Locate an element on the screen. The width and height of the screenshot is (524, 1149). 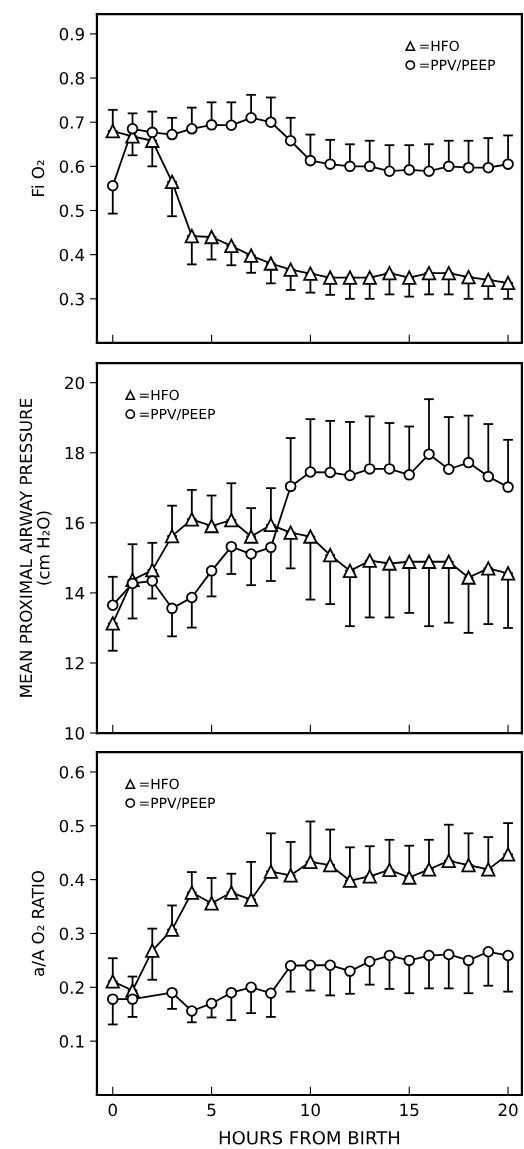
y-tick-label: 0.4 is located at coordinates (72, 880).